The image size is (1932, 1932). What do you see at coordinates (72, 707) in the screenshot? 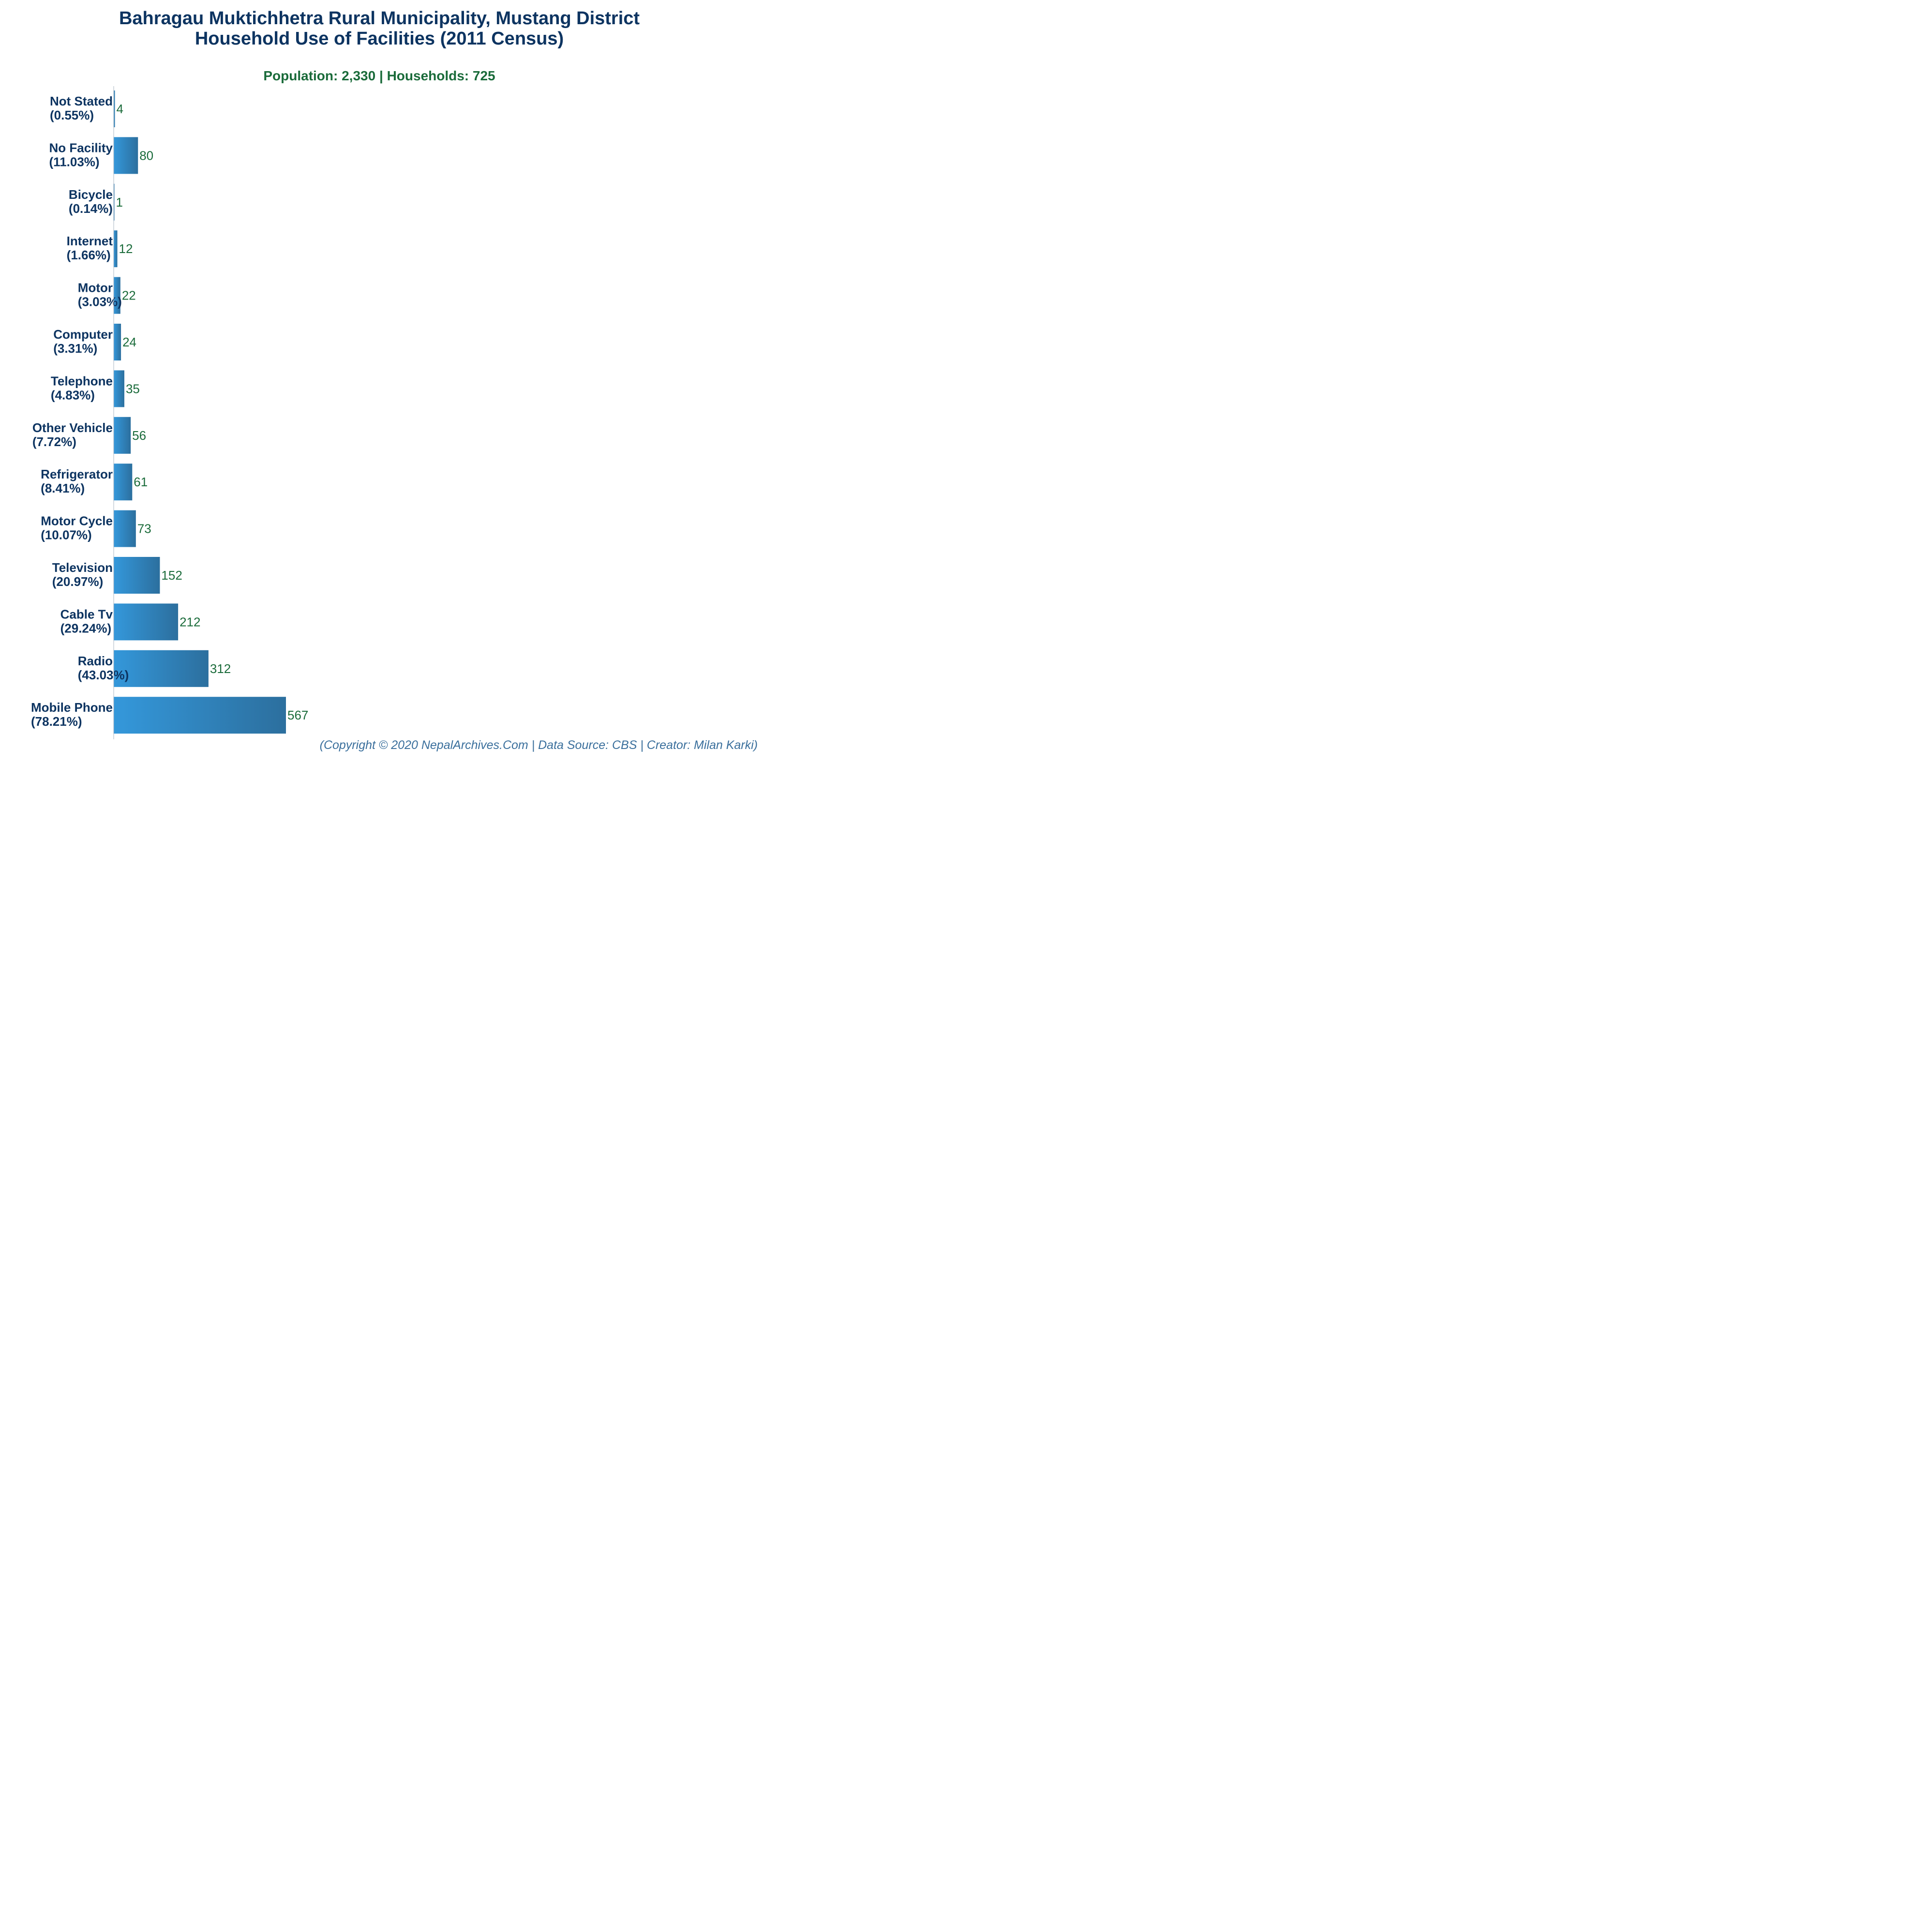
I see `category-label: Mobile Phone` at bounding box center [72, 707].